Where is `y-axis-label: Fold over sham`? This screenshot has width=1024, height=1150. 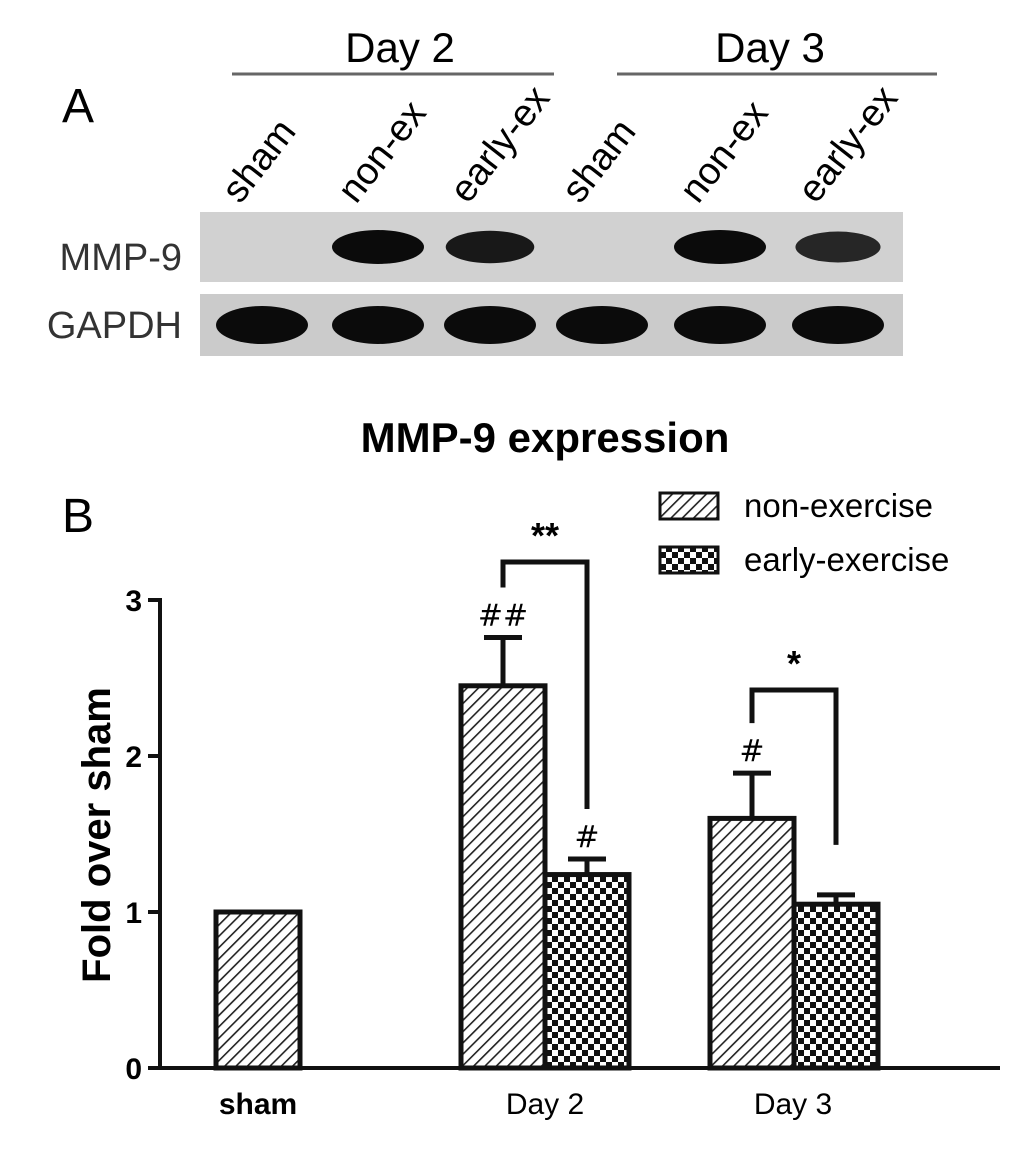
y-axis-label: Fold over sham is located at coordinates (97, 835).